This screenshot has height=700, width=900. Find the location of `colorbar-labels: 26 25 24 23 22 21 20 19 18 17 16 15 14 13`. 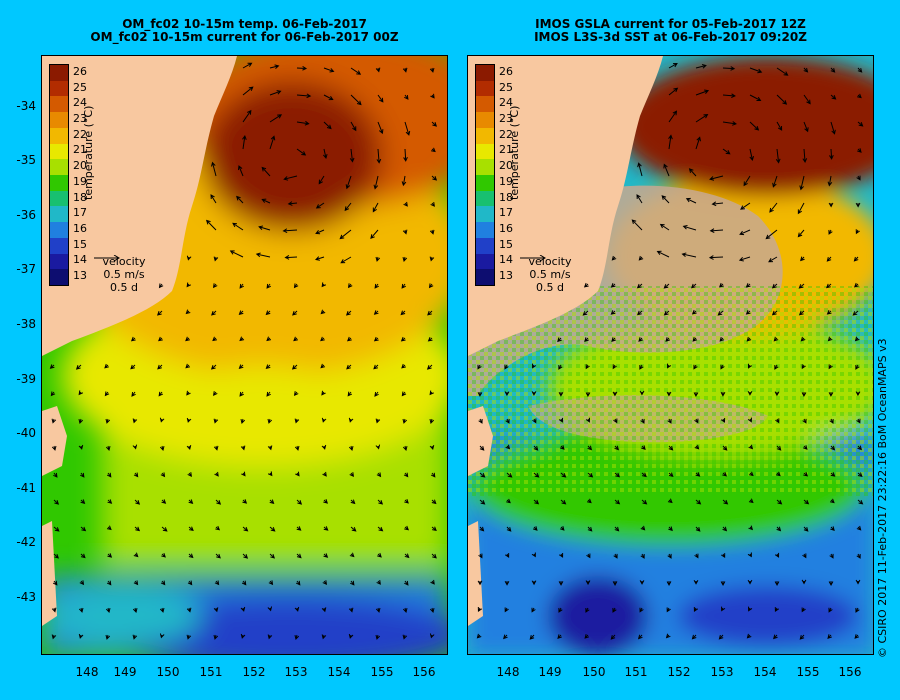

colorbar-labels: 26 25 24 23 22 21 20 19 18 17 16 15 14 13 is located at coordinates (85, 174).